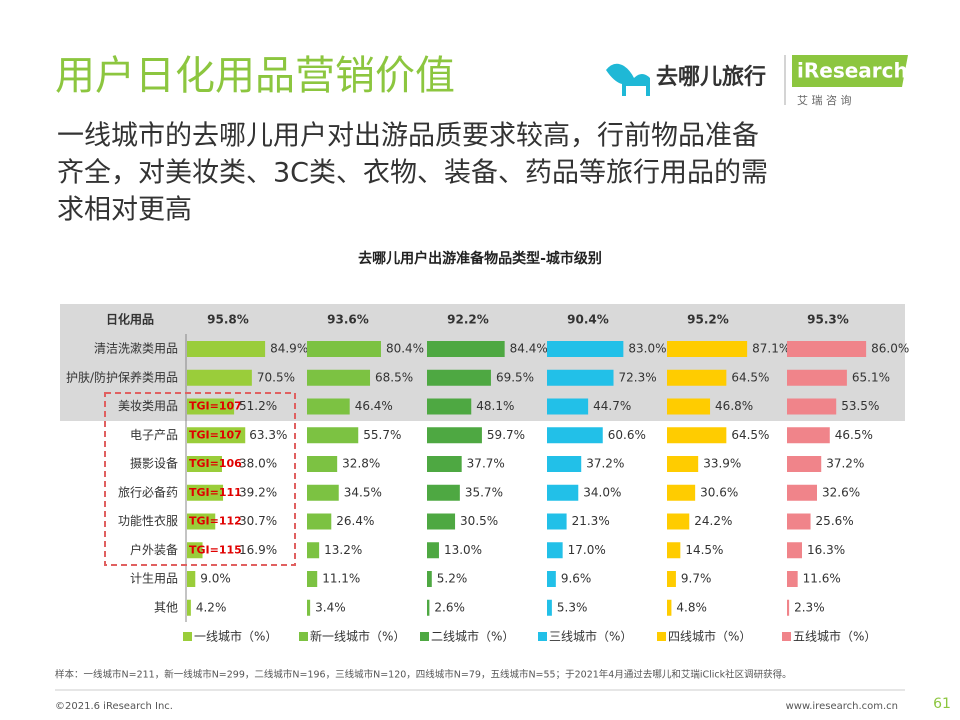 The image size is (960, 720). I want to click on value-label: 9.7%, so click(696, 579).